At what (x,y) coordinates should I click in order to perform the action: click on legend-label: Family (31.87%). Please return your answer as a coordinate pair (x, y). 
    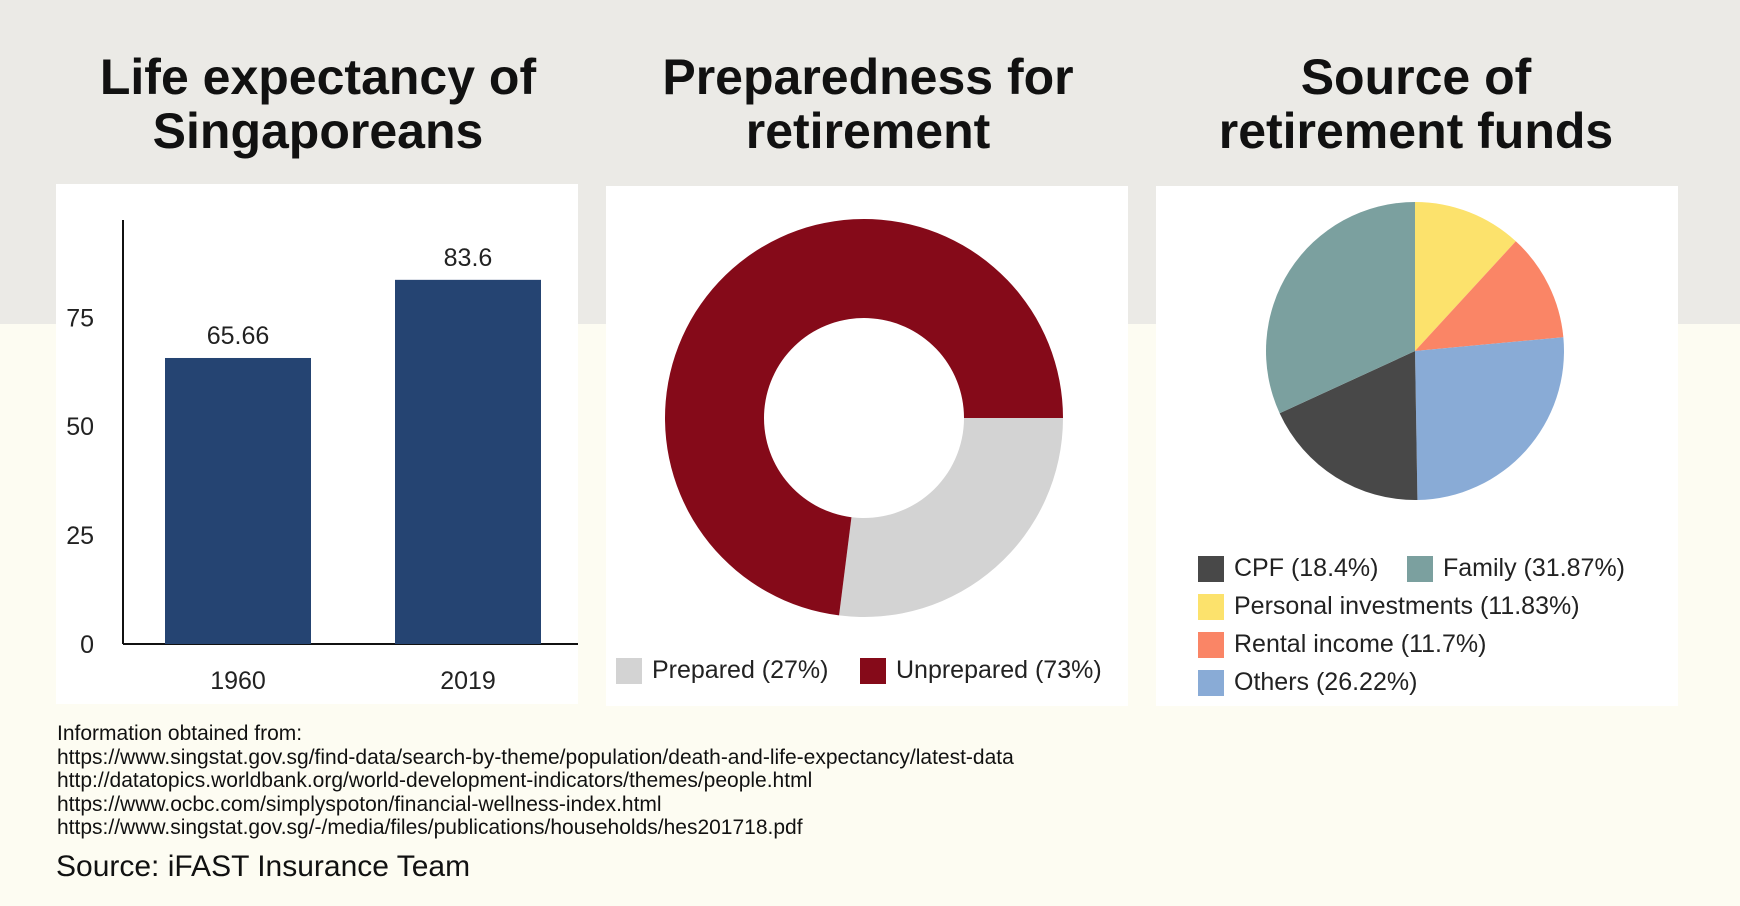
    Looking at the image, I should click on (1534, 568).